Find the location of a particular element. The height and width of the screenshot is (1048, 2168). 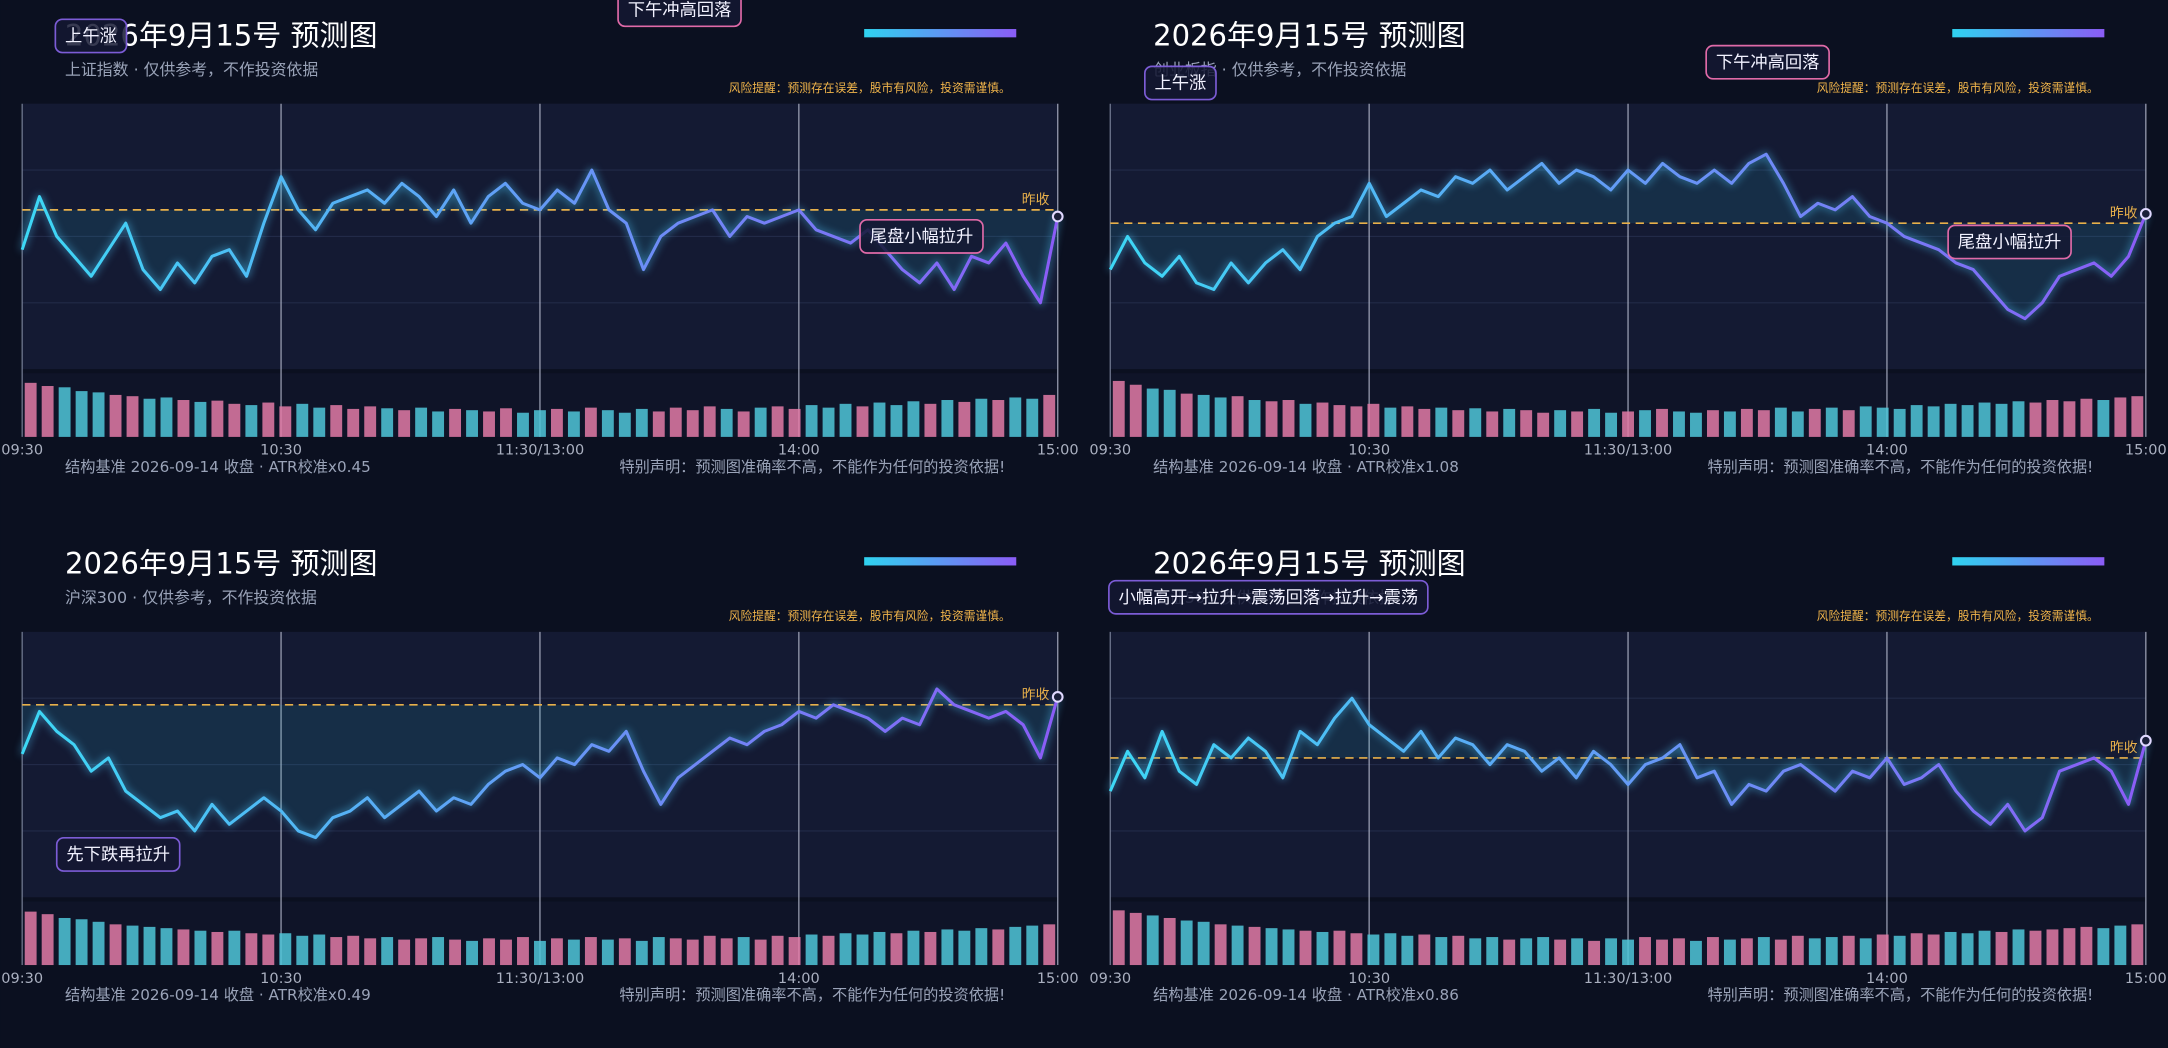

annotation-text: 先下跌再拉升 is located at coordinates (118, 855).